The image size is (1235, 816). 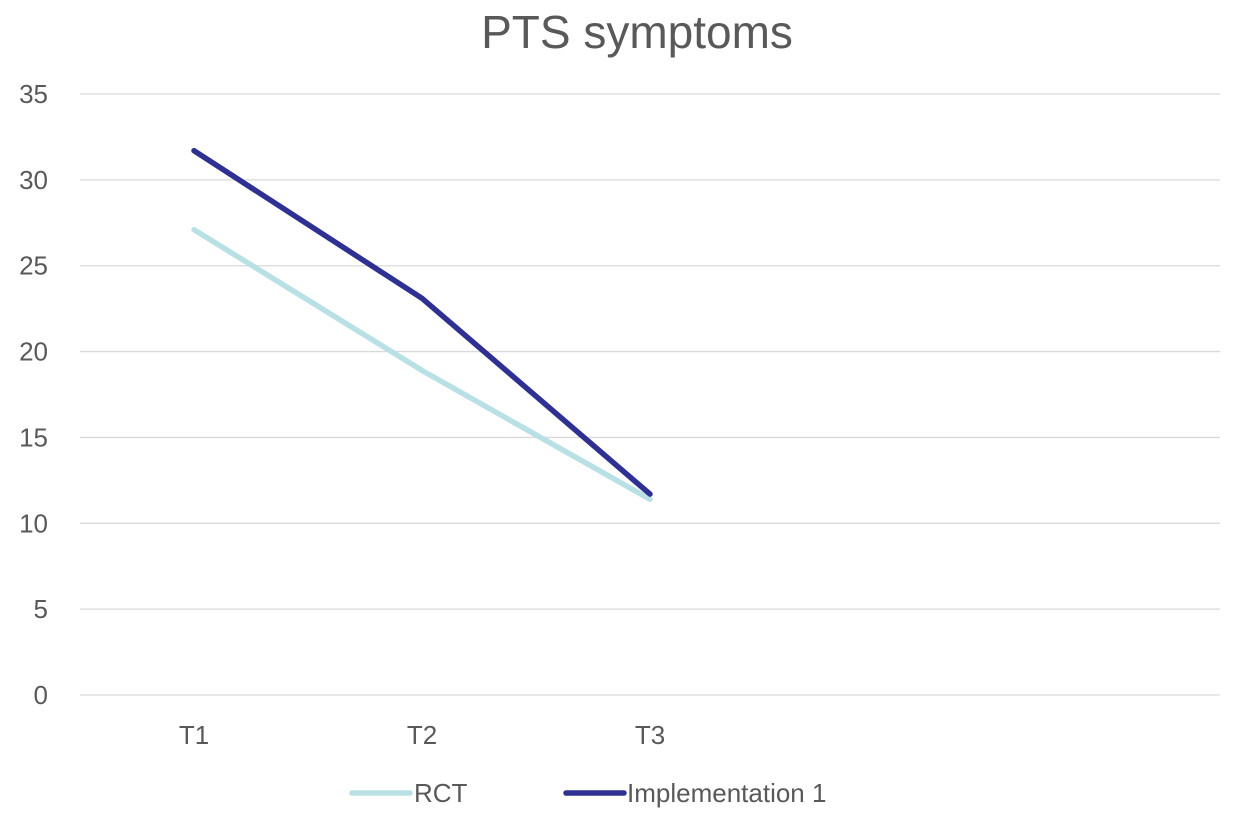 What do you see at coordinates (33, 352) in the screenshot?
I see `y-tick-label: 20` at bounding box center [33, 352].